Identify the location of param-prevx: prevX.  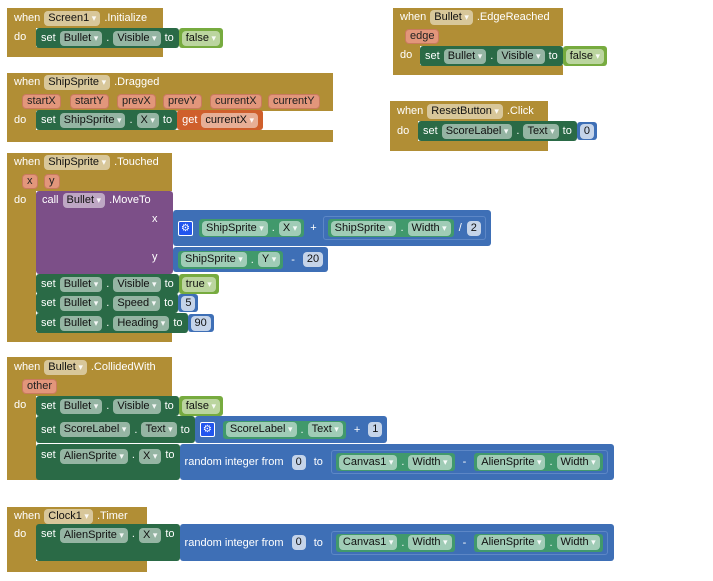
(136, 101).